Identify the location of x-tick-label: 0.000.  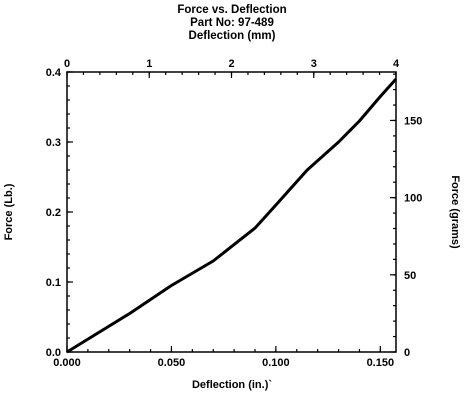
(67, 363).